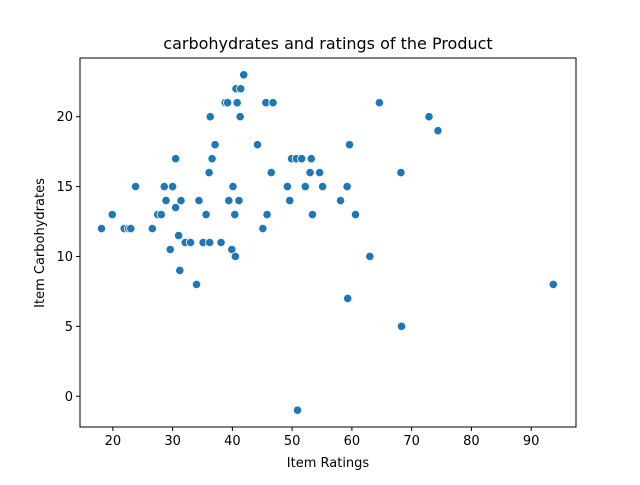 The width and height of the screenshot is (640, 485). What do you see at coordinates (64, 117) in the screenshot?
I see `y-tick-label: 20` at bounding box center [64, 117].